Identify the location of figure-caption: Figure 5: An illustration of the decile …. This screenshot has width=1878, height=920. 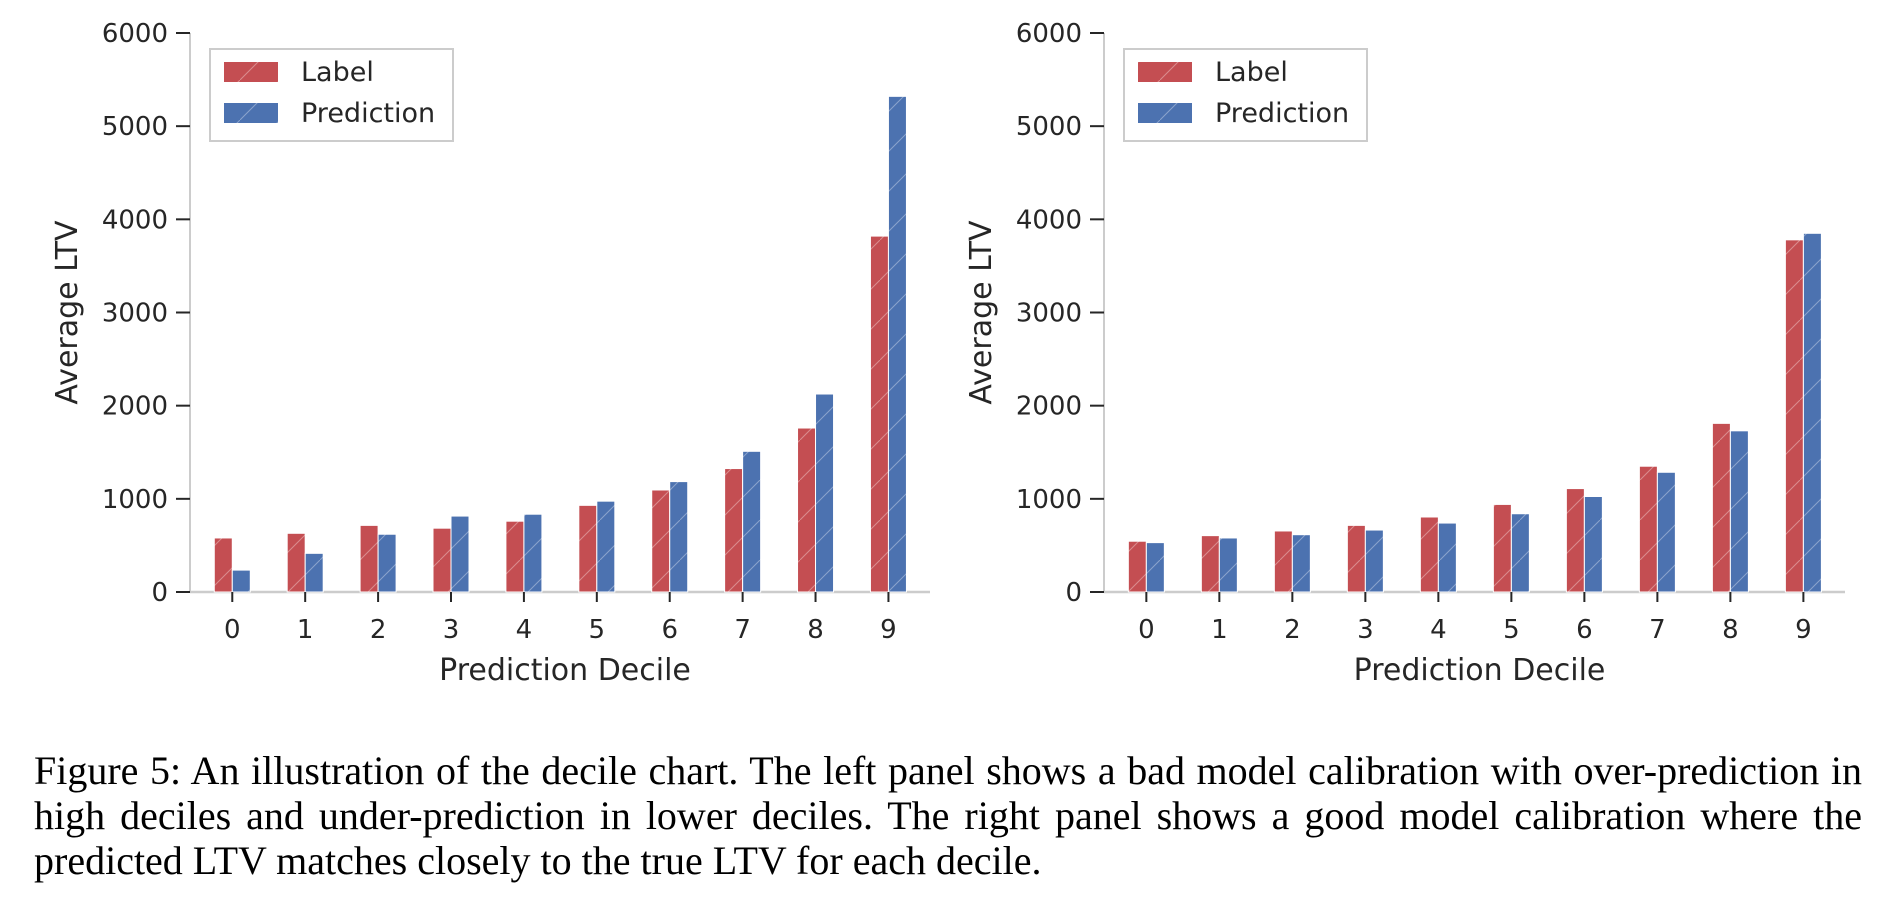
(948, 815).